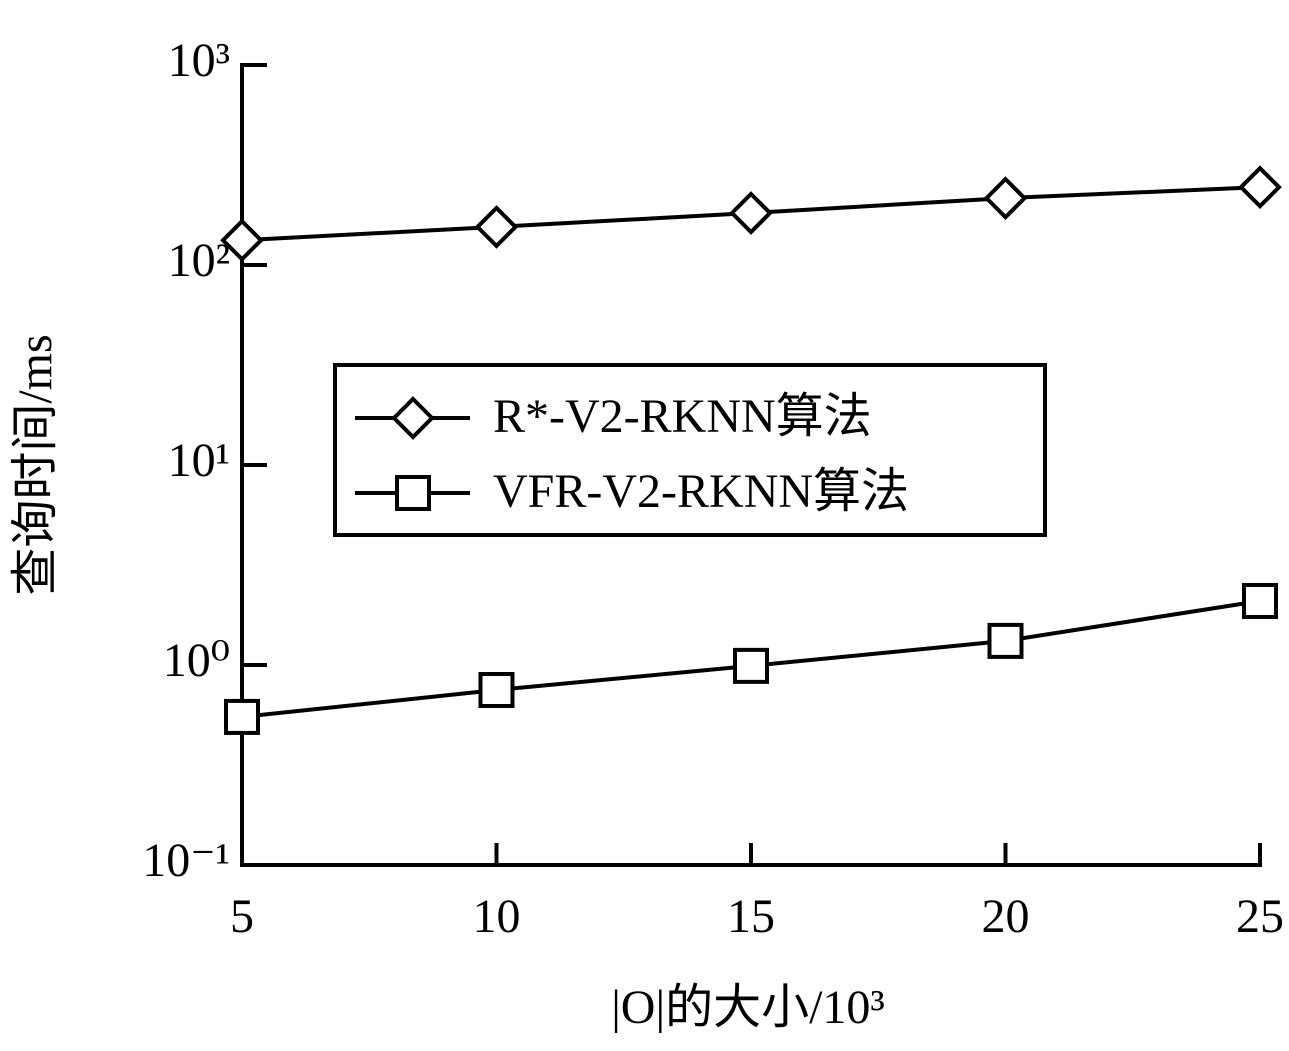  What do you see at coordinates (199, 60) in the screenshot?
I see `y-tick-label: 10³` at bounding box center [199, 60].